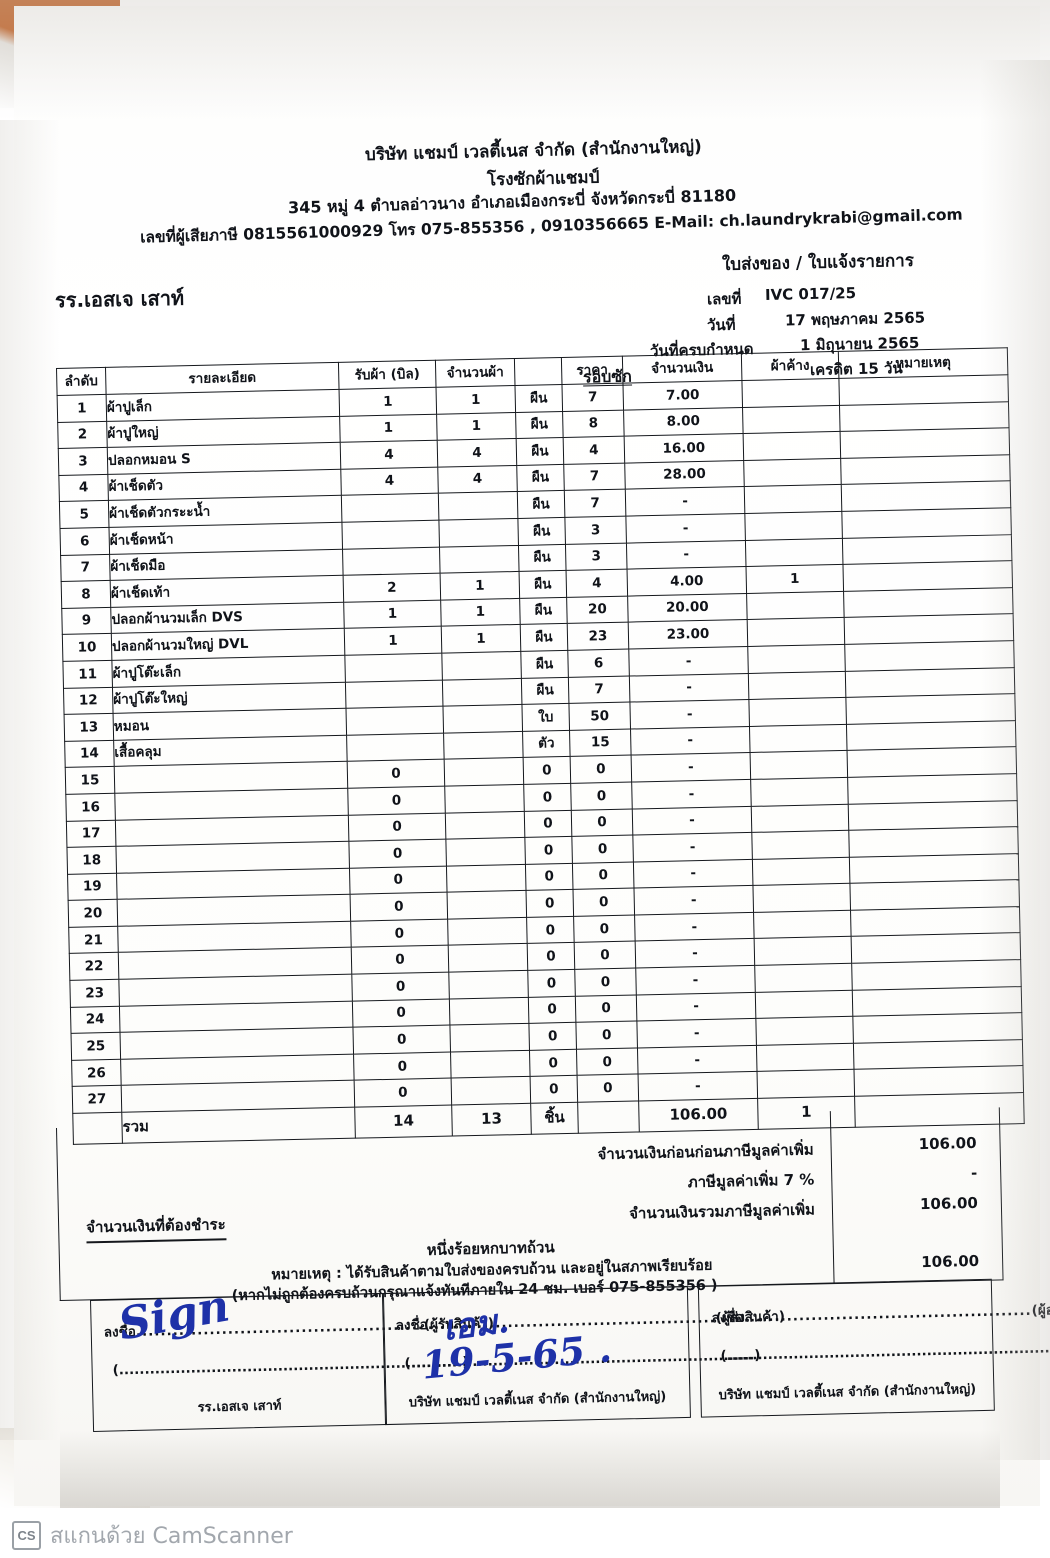 This screenshot has height=1558, width=1050. Describe the element at coordinates (387, 375) in the screenshot. I see `col-header-received: รับผ้า (บิล)` at that location.